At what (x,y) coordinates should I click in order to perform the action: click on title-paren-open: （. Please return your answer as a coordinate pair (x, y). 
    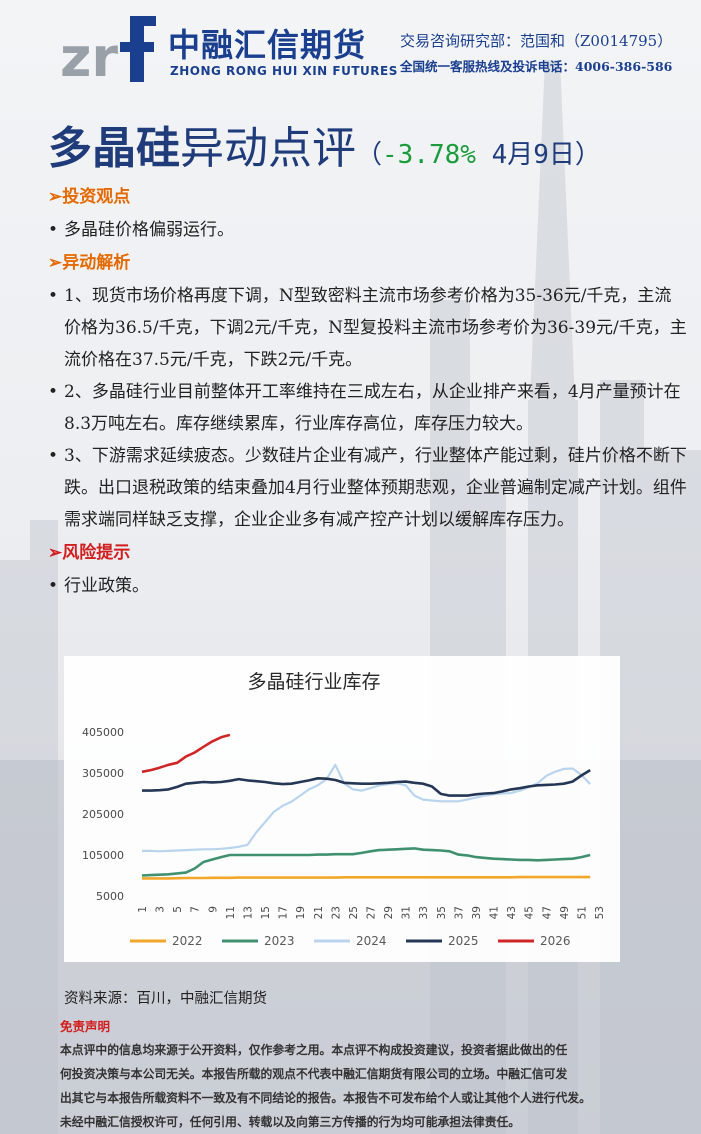
    Looking at the image, I should click on (369, 155).